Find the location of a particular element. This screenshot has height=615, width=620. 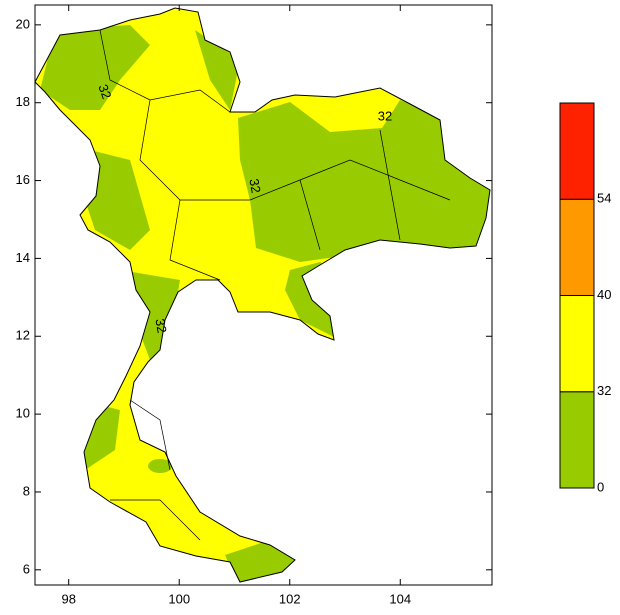

green-north is located at coordinates (95, 67).